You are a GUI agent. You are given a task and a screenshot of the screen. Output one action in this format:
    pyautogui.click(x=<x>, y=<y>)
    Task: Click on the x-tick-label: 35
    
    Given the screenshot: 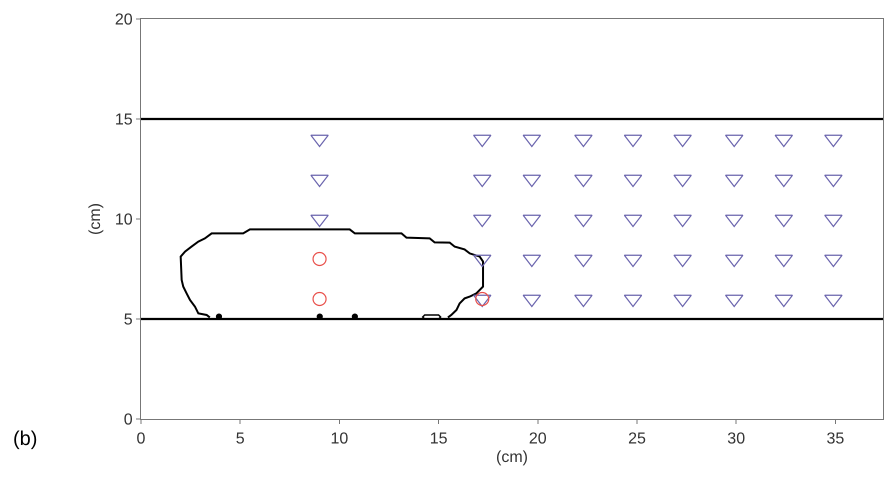 What is the action you would take?
    pyautogui.click(x=835, y=439)
    